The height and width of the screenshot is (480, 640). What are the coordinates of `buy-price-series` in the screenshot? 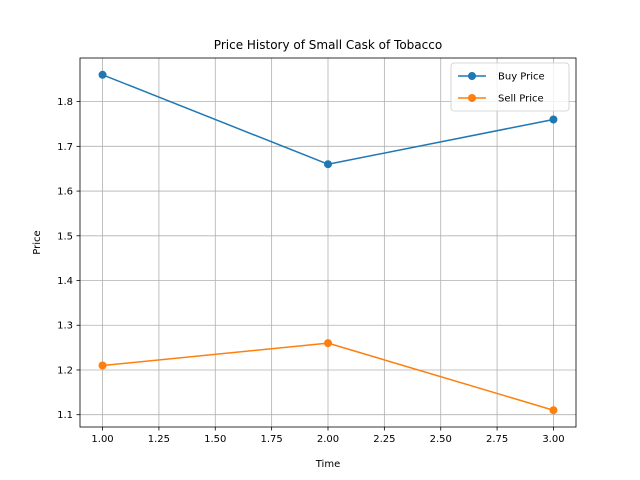 It's located at (328, 119).